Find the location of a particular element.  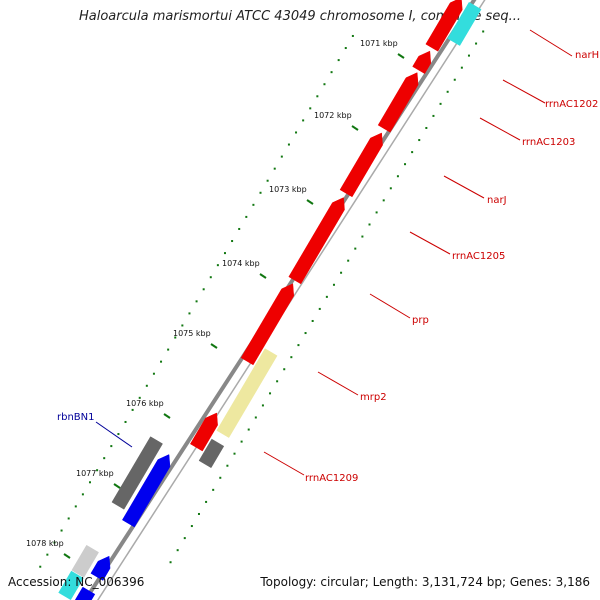

tick-label: 1074 kbp is located at coordinates (241, 263).